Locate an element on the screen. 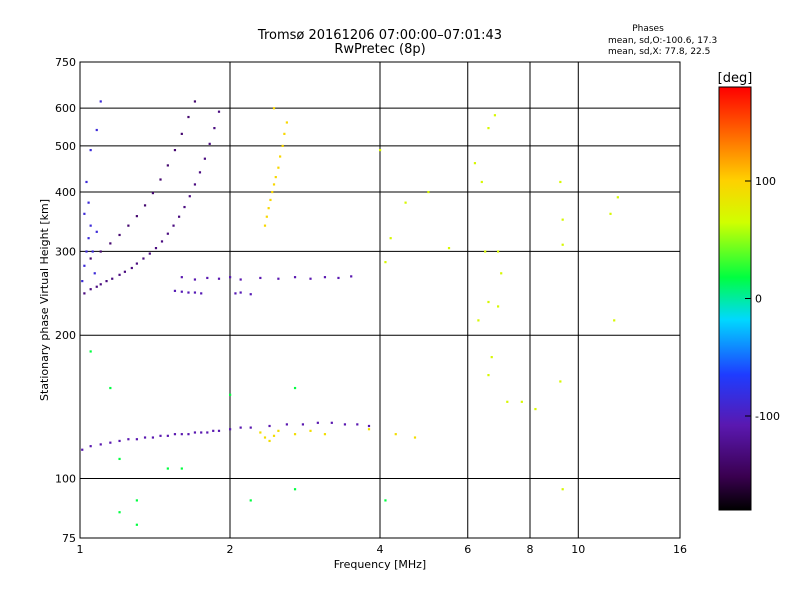 This screenshot has width=800, height=600. colorbar-tick-label: -100 is located at coordinates (767, 416).